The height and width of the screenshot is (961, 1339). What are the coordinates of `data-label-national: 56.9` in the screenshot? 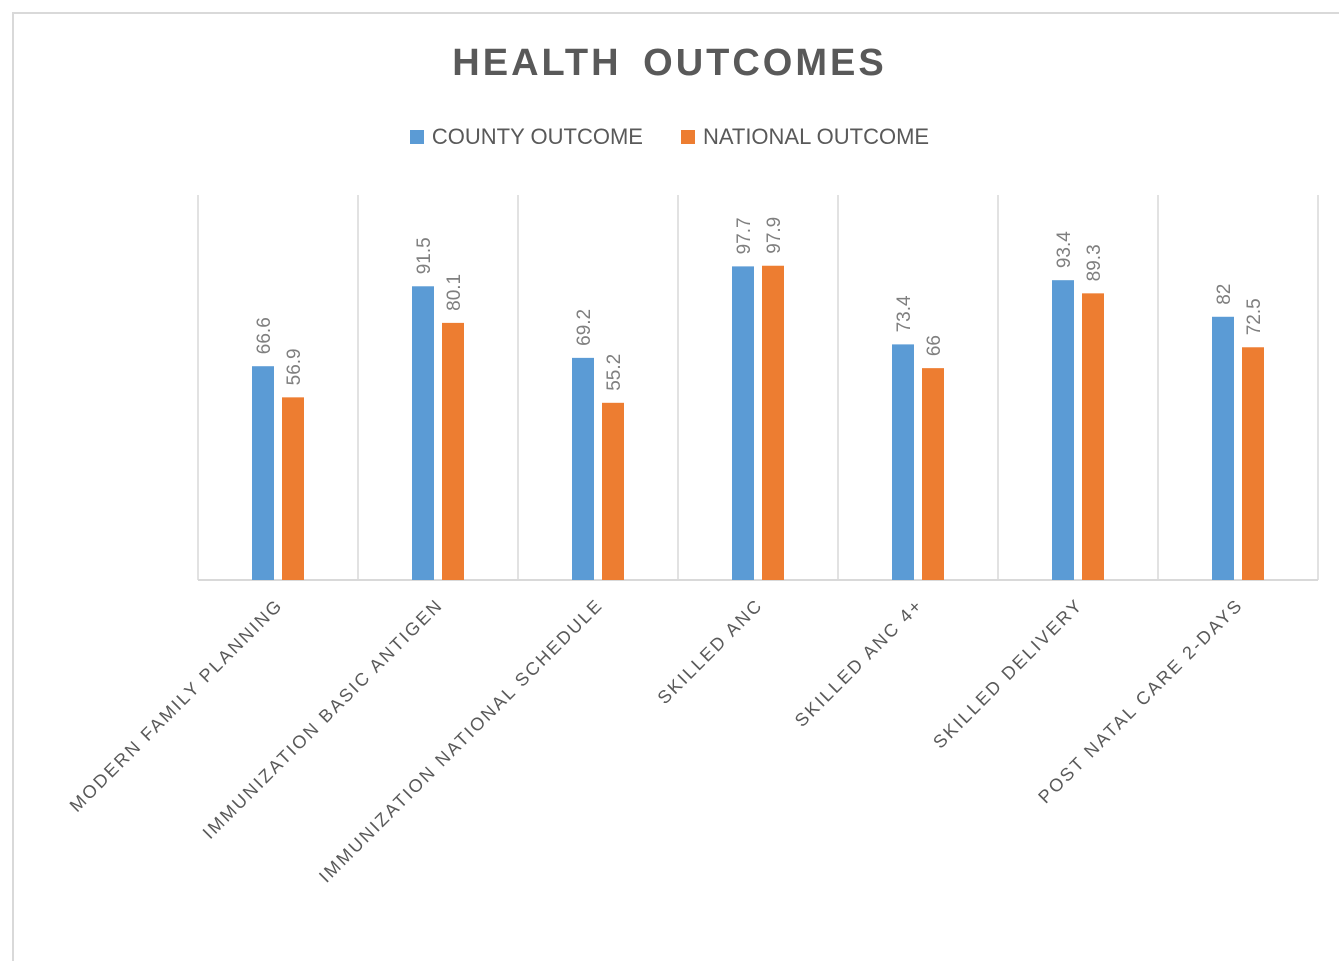 It's located at (294, 366).